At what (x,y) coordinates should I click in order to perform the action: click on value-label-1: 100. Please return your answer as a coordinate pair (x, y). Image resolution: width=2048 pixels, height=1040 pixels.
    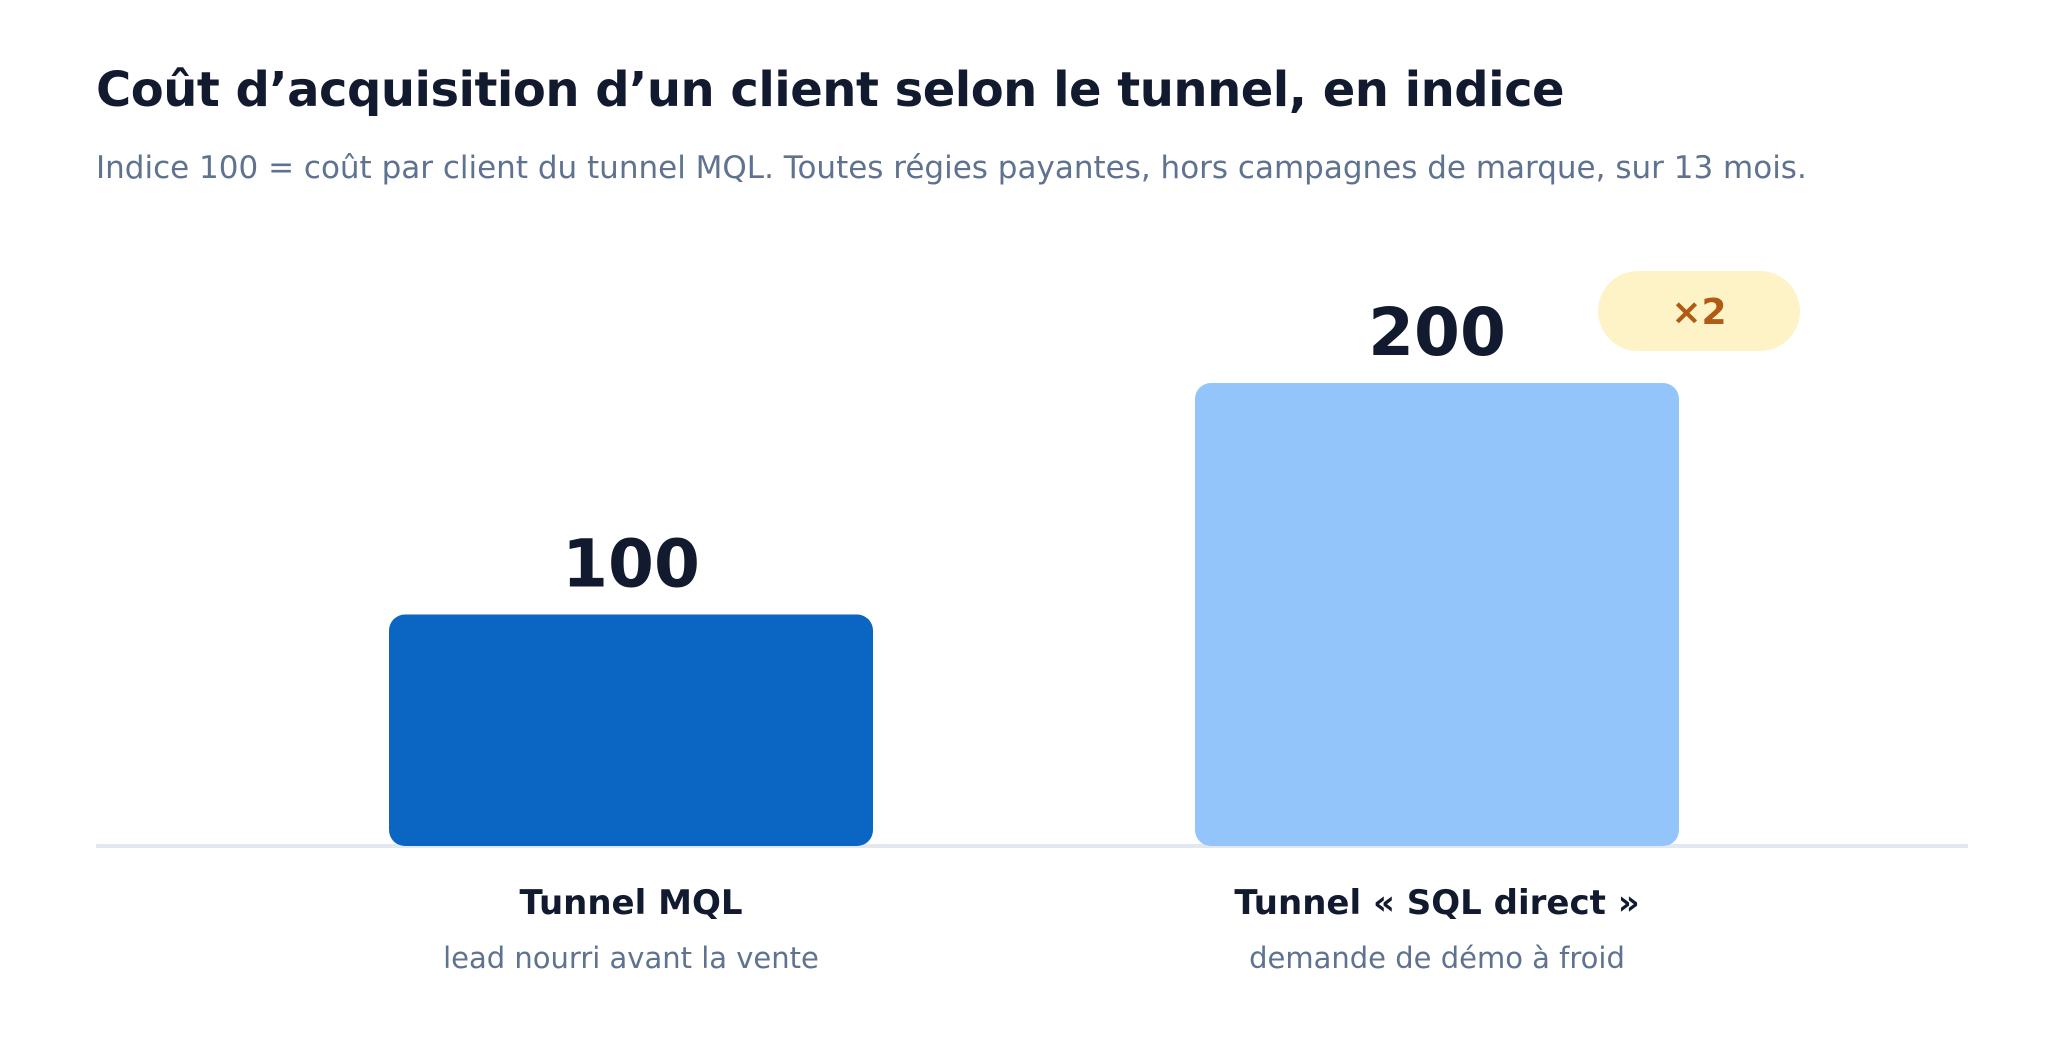
    Looking at the image, I should click on (631, 564).